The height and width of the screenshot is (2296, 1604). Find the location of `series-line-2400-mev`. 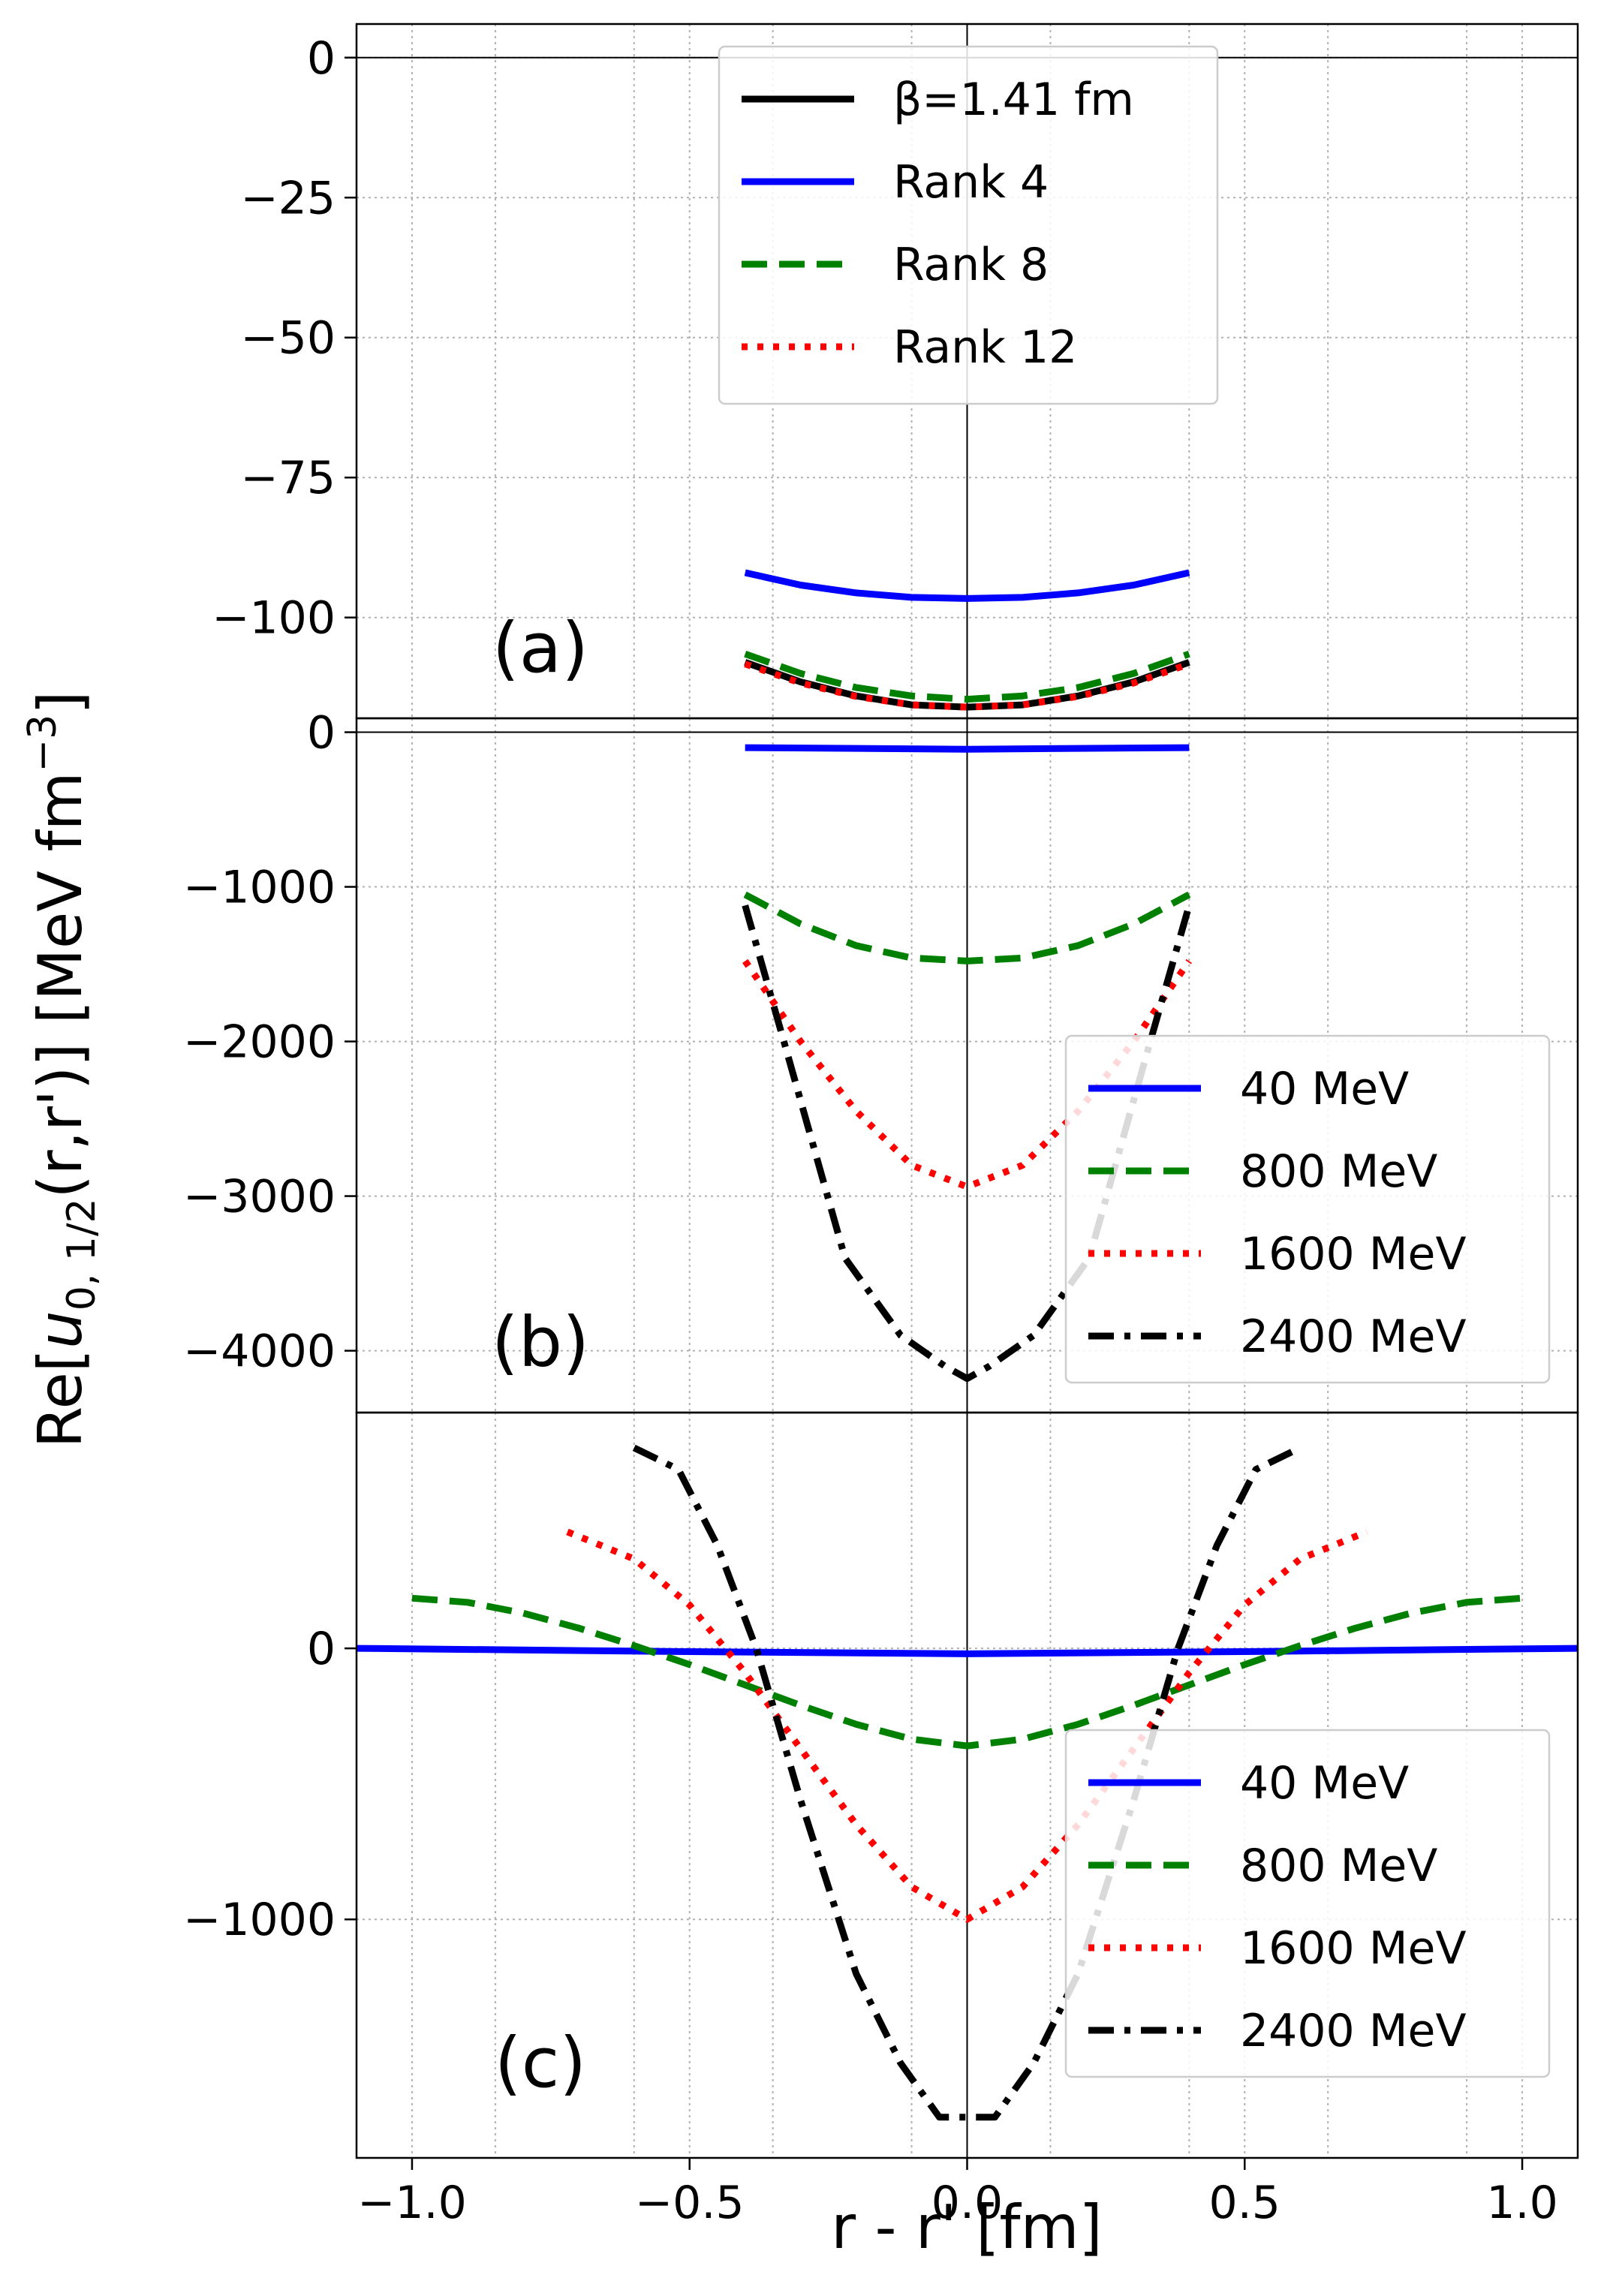

series-line-2400-mev is located at coordinates (967, 1782).